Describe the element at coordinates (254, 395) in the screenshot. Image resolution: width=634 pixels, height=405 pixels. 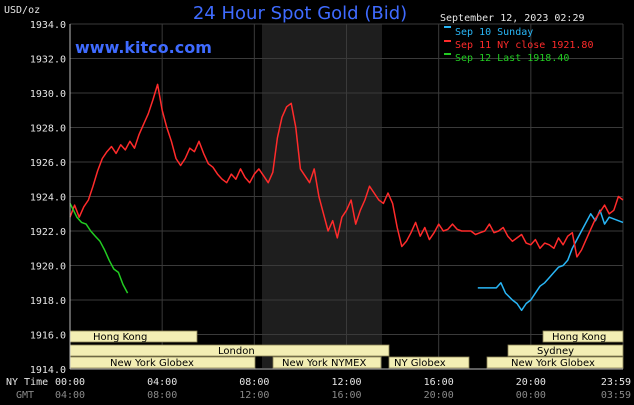
I see `x-tick-label-gmt: 12:00` at that location.